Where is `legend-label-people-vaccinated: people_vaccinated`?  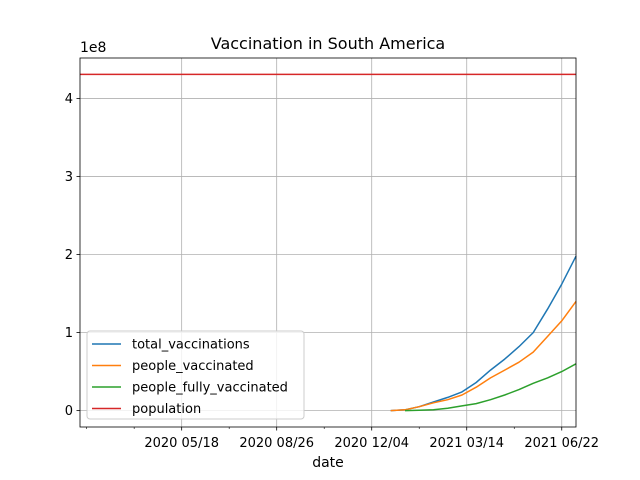 legend-label-people-vaccinated: people_vaccinated is located at coordinates (193, 366).